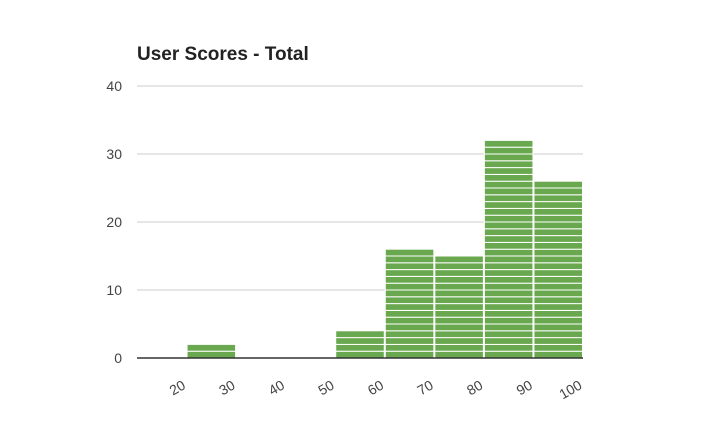 The image size is (720, 445). Describe the element at coordinates (114, 86) in the screenshot. I see `y-tick-label: 40` at that location.